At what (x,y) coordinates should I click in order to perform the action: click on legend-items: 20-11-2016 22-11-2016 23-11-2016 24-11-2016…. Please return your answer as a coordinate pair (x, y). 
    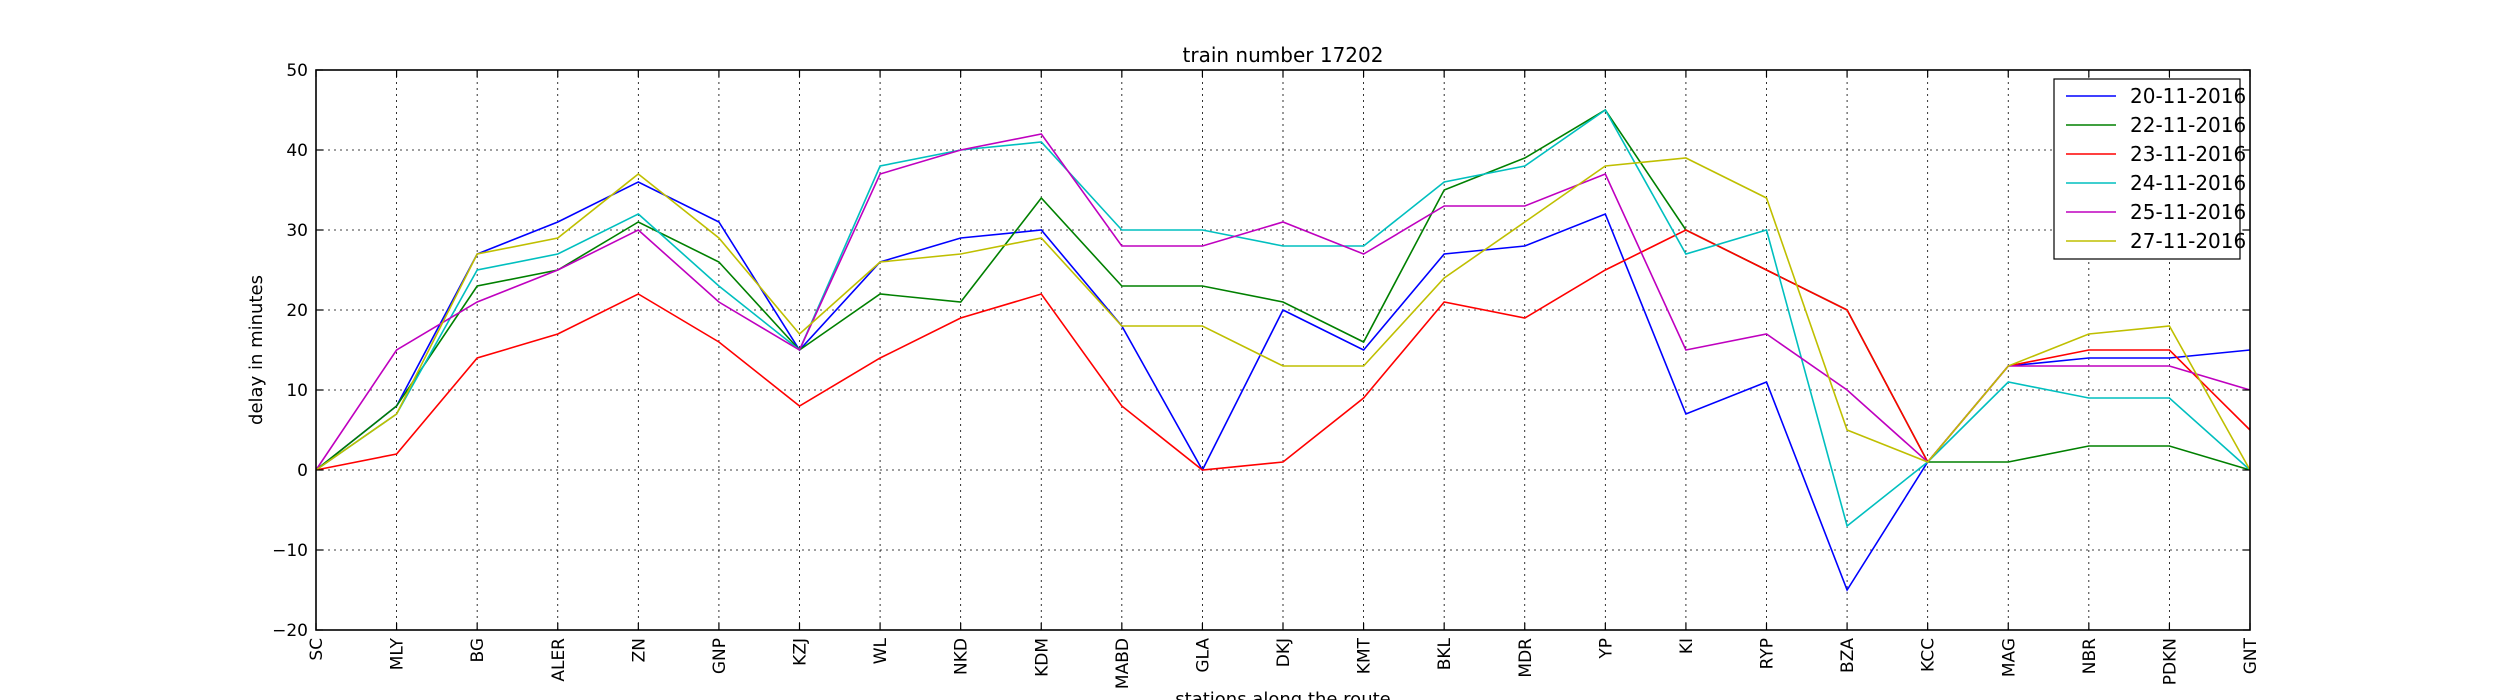
    Looking at the image, I should click on (2156, 168).